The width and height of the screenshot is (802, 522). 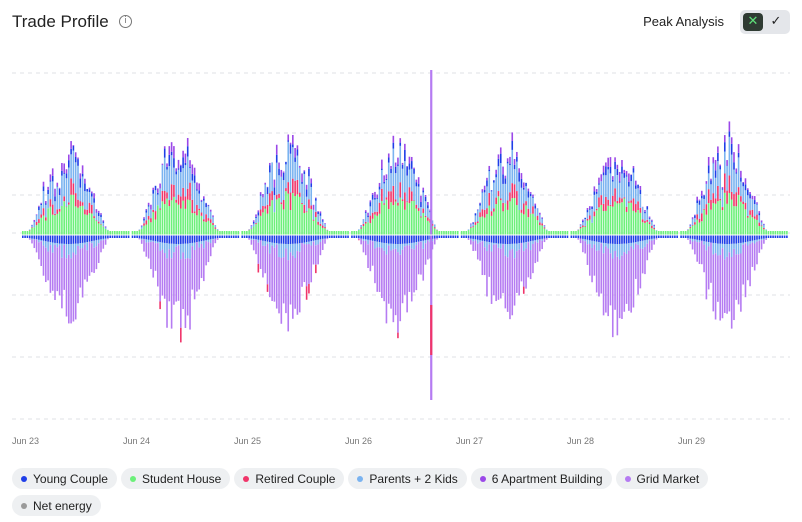 I want to click on legend-item: Student House, so click(x=175, y=478).